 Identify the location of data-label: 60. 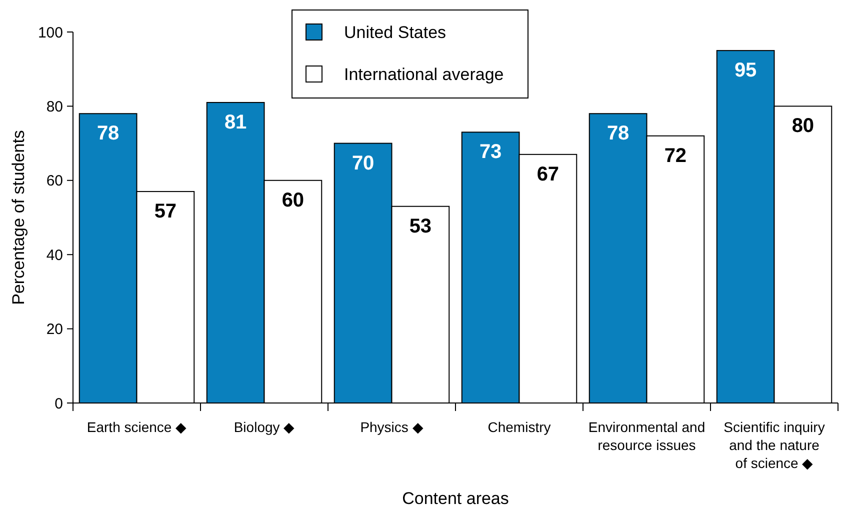
(293, 200).